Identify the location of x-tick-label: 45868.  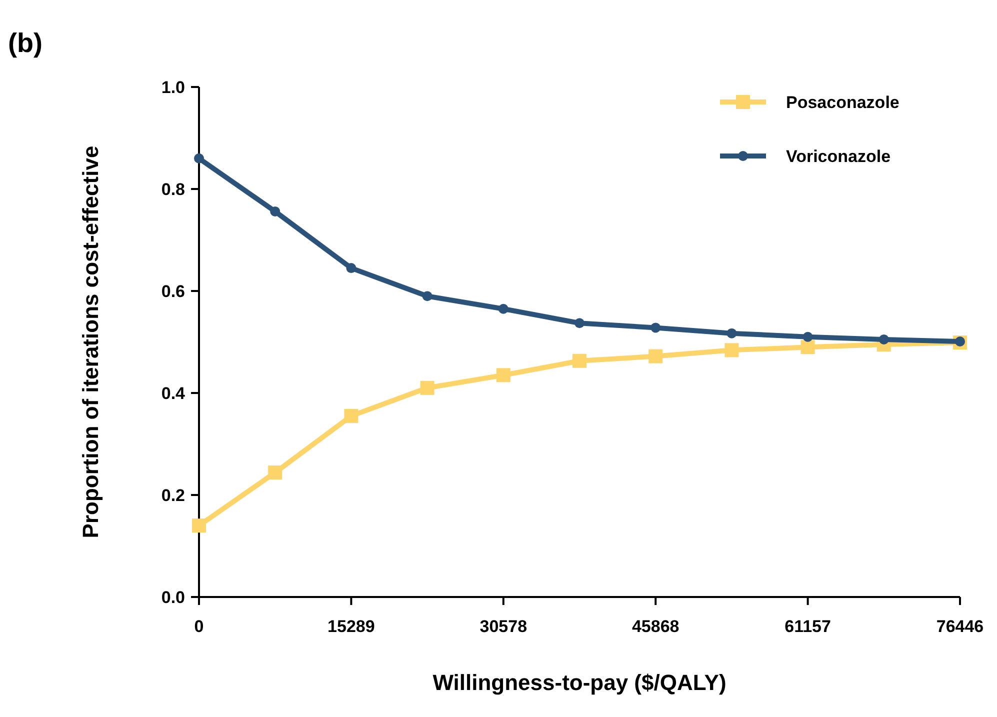
(656, 626).